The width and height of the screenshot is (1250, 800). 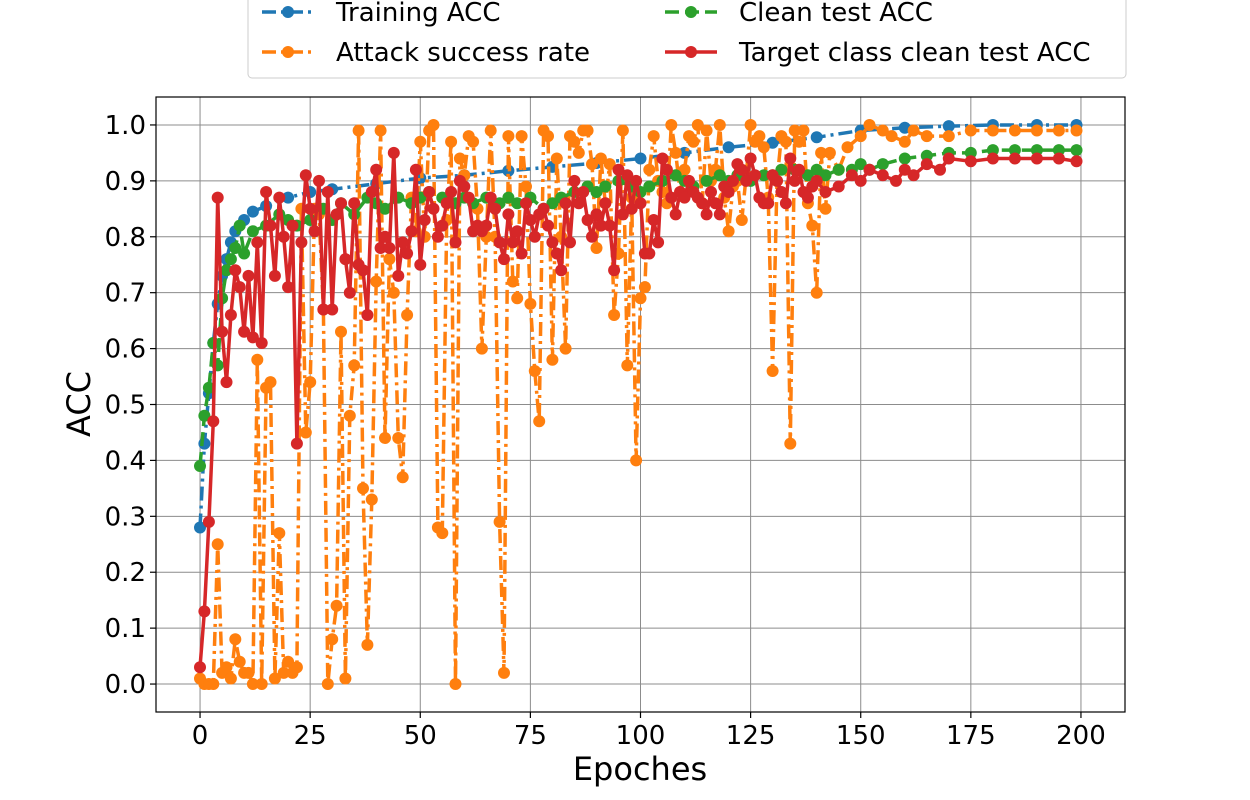 I want to click on y-tick-label: 0.9, so click(x=125, y=182).